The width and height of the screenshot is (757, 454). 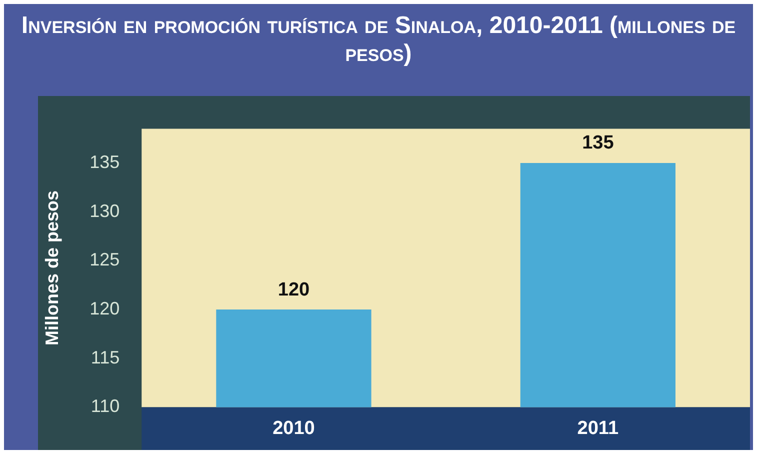 I want to click on data-label: 120, so click(x=294, y=289).